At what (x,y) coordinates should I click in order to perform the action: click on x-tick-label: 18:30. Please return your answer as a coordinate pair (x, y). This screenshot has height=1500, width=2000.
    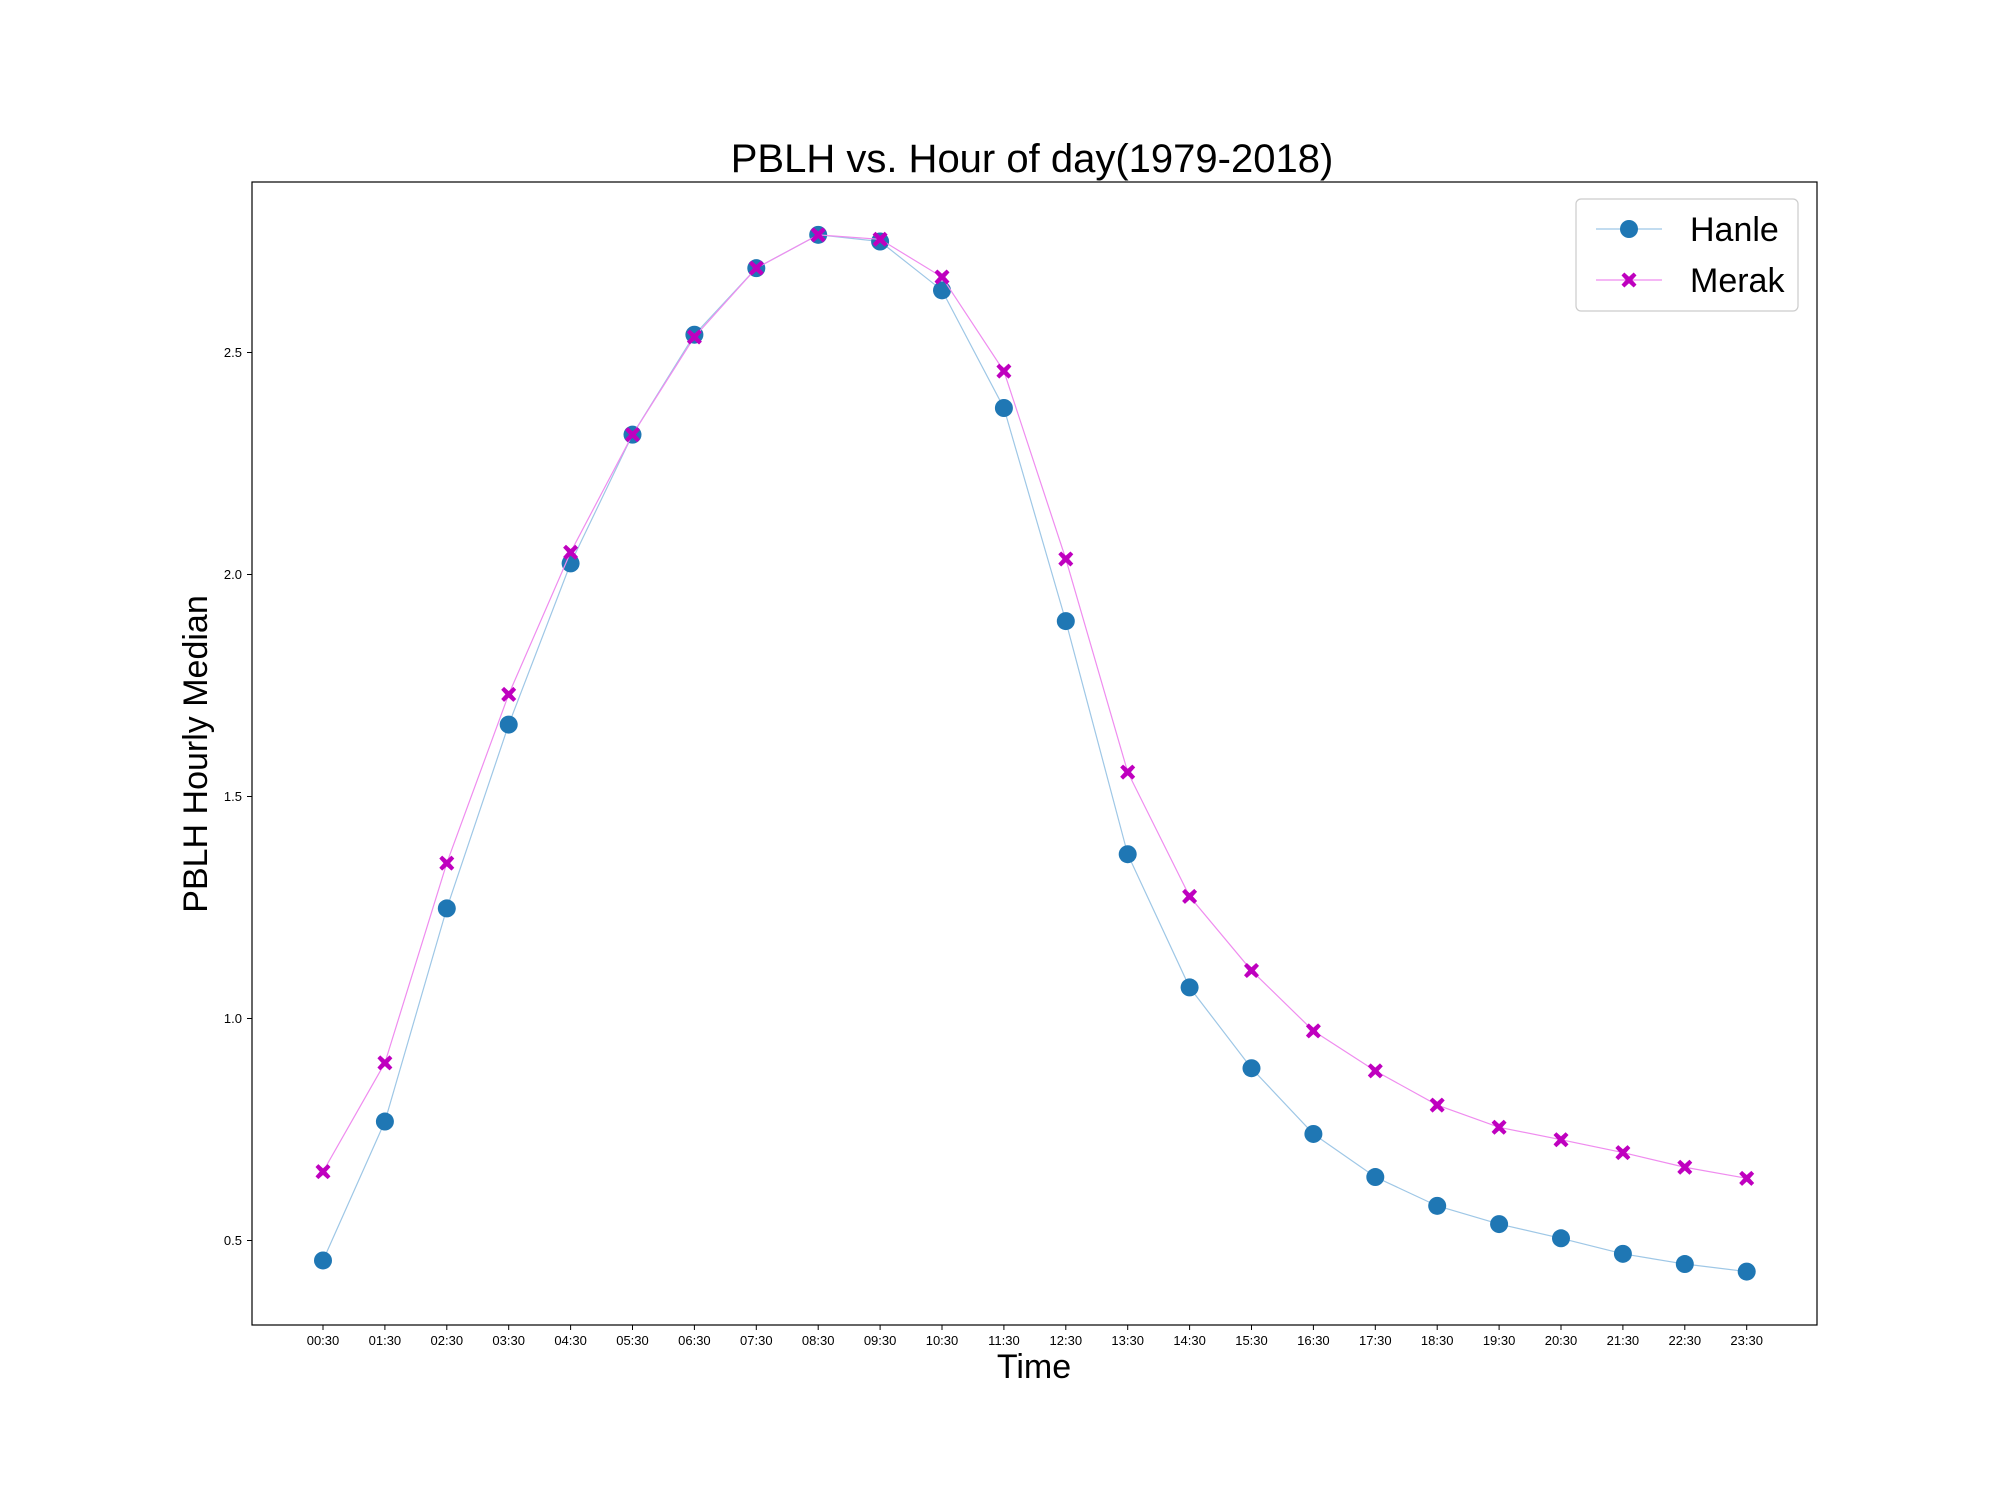
    Looking at the image, I should click on (1437, 1340).